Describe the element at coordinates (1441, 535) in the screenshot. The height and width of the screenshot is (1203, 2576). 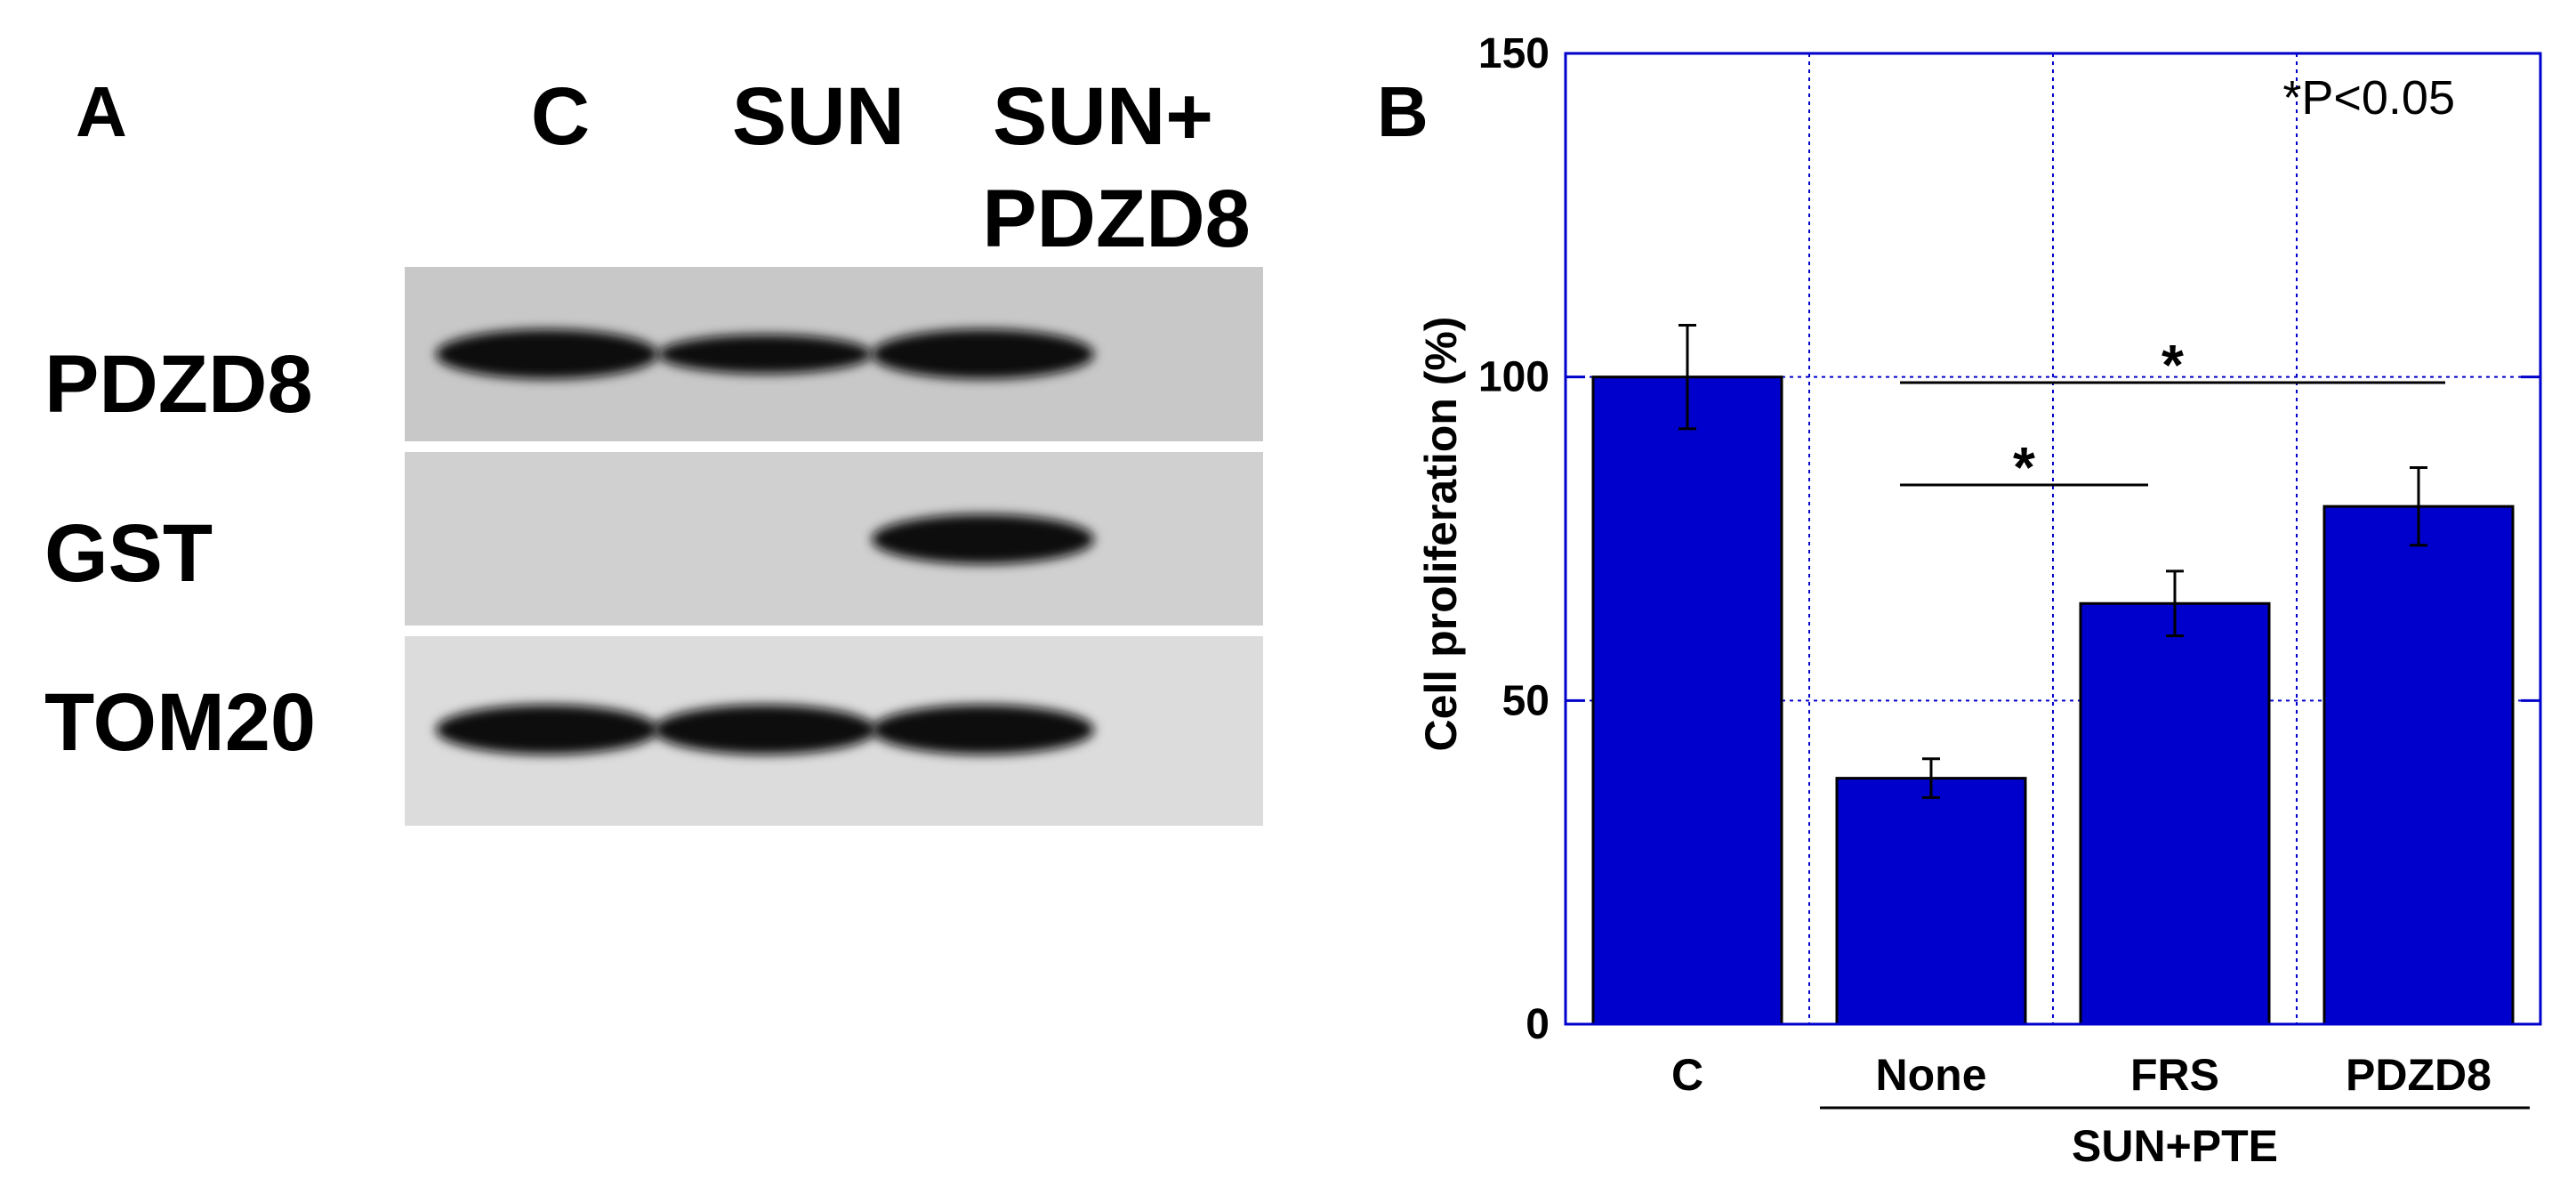
I see `y-axis-label: Cell proliferation (%)` at that location.